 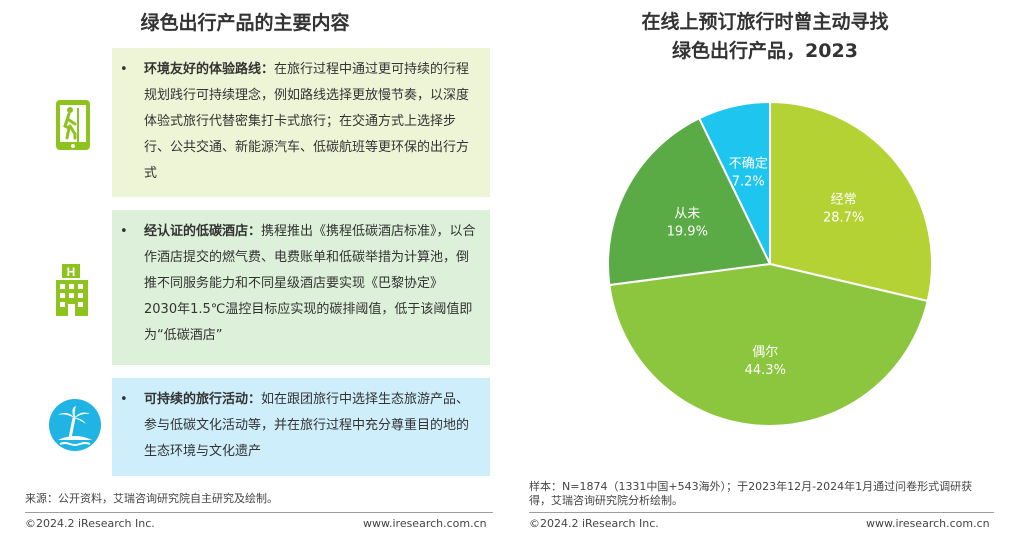 What do you see at coordinates (765, 37) in the screenshot?
I see `chart-title: 在线上预订旅行时曾主动寻找 绿色出行产品，2023` at bounding box center [765, 37].